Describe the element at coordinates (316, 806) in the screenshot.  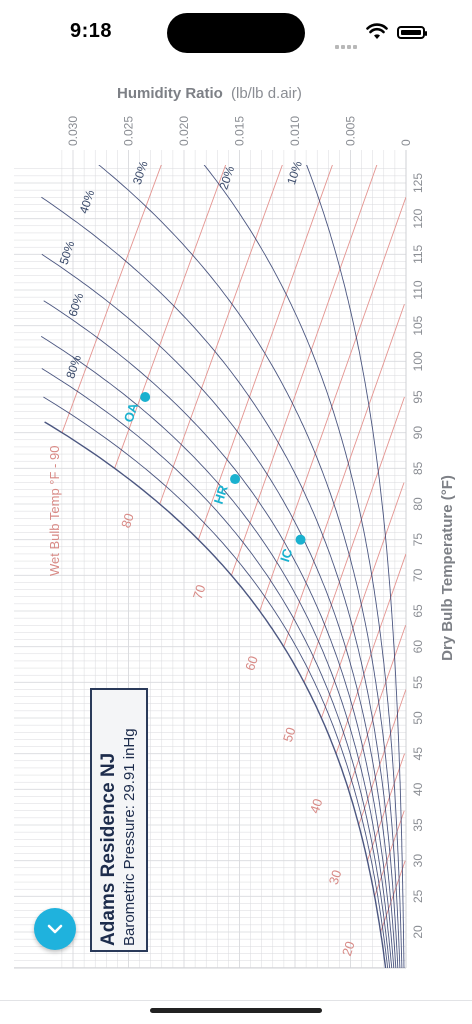
I see `wet-bulb-label: 40` at that location.